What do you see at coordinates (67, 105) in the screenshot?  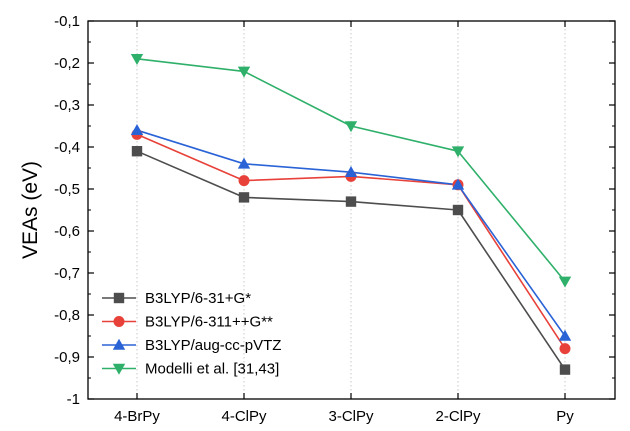 I see `y-tick-label: -0,3` at bounding box center [67, 105].